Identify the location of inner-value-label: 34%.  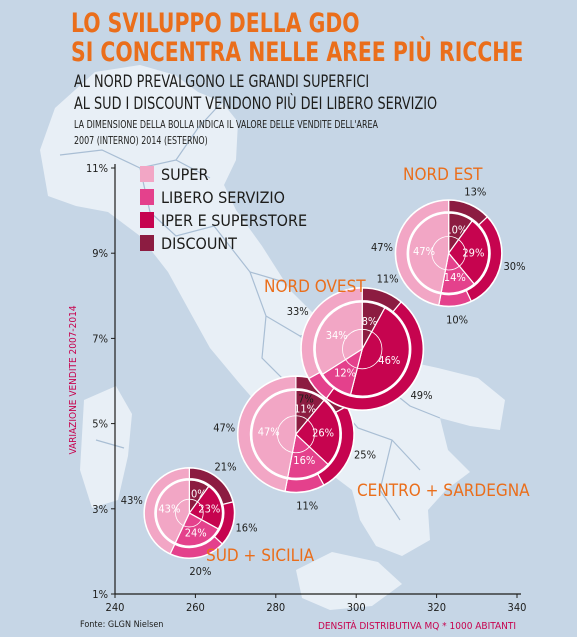
(337, 335).